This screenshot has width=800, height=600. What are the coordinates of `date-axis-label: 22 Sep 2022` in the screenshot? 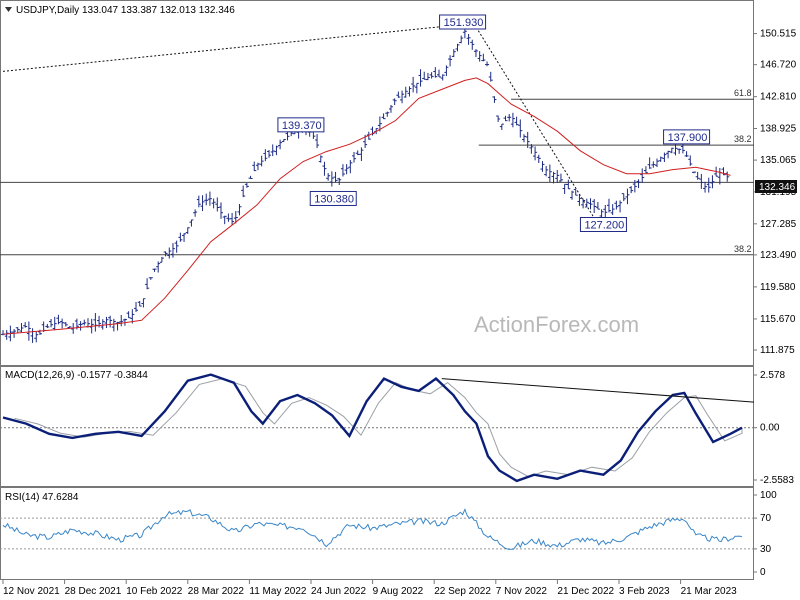 It's located at (462, 591).